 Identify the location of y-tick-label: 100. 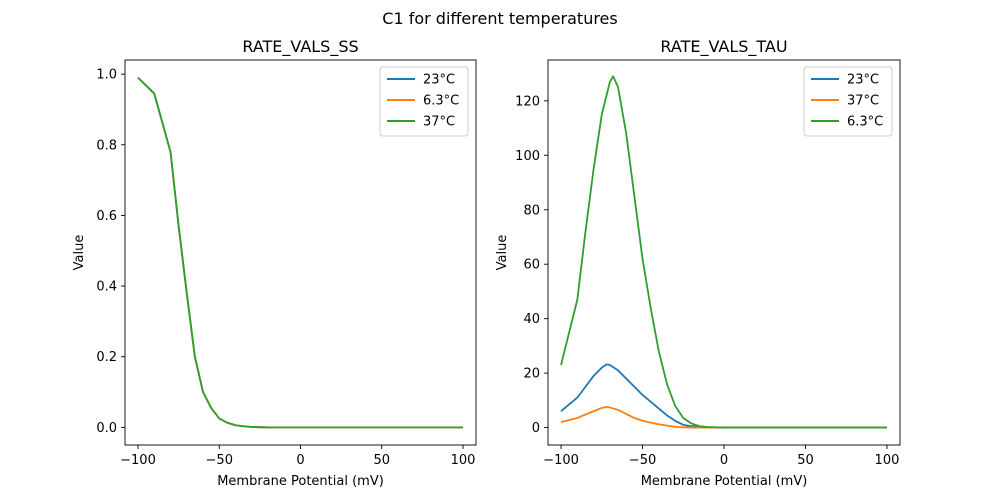
(527, 156).